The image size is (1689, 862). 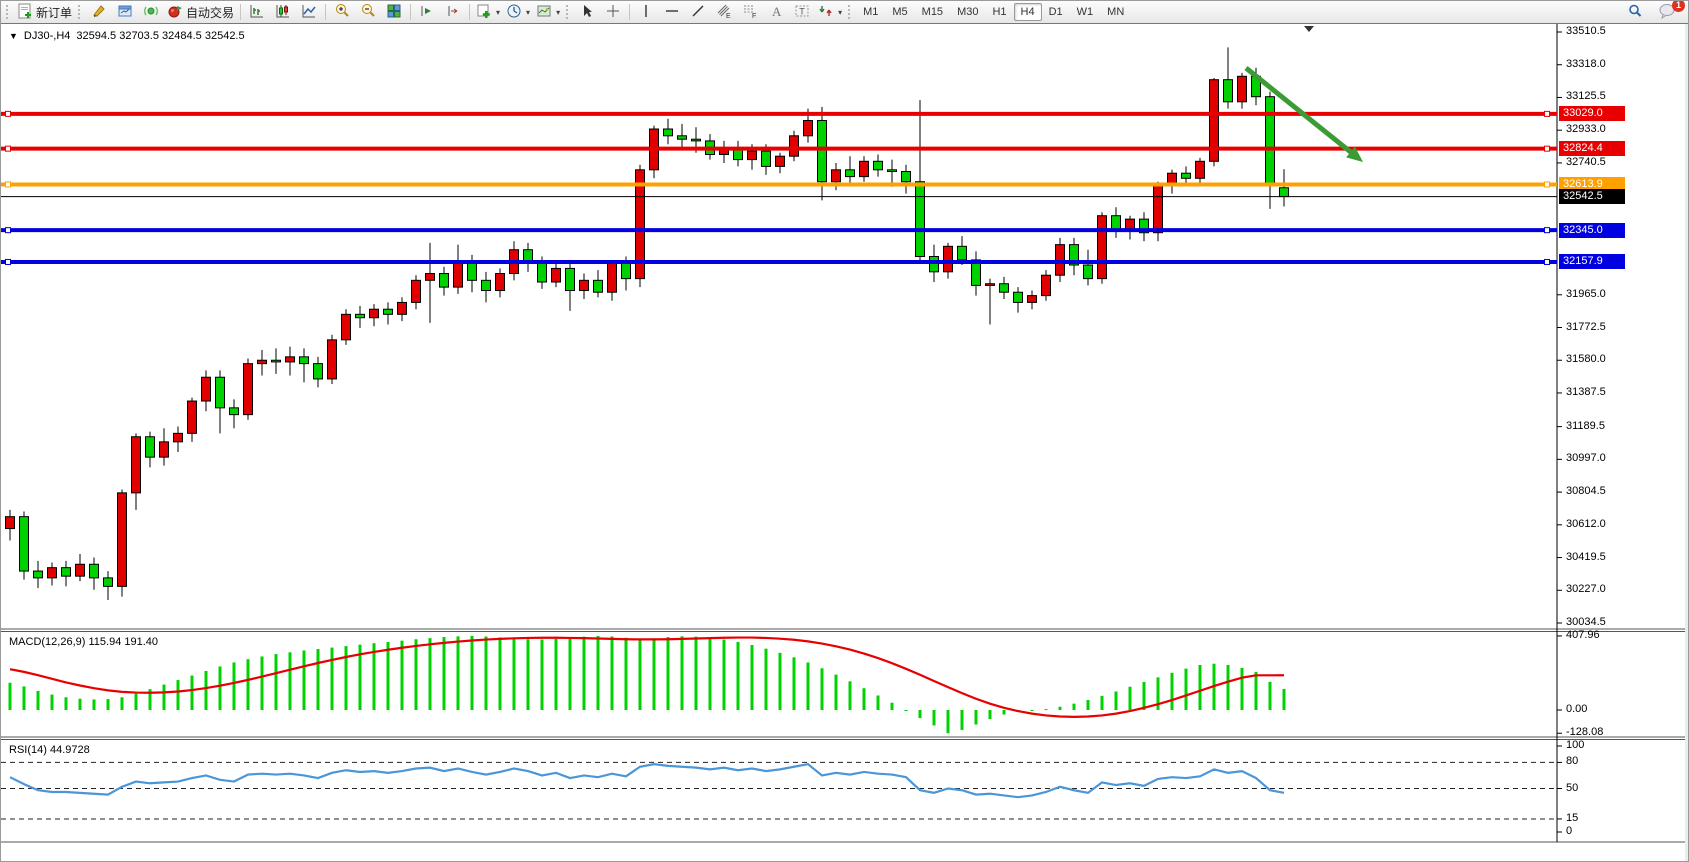 What do you see at coordinates (776, 12) in the screenshot?
I see `text-button: A` at bounding box center [776, 12].